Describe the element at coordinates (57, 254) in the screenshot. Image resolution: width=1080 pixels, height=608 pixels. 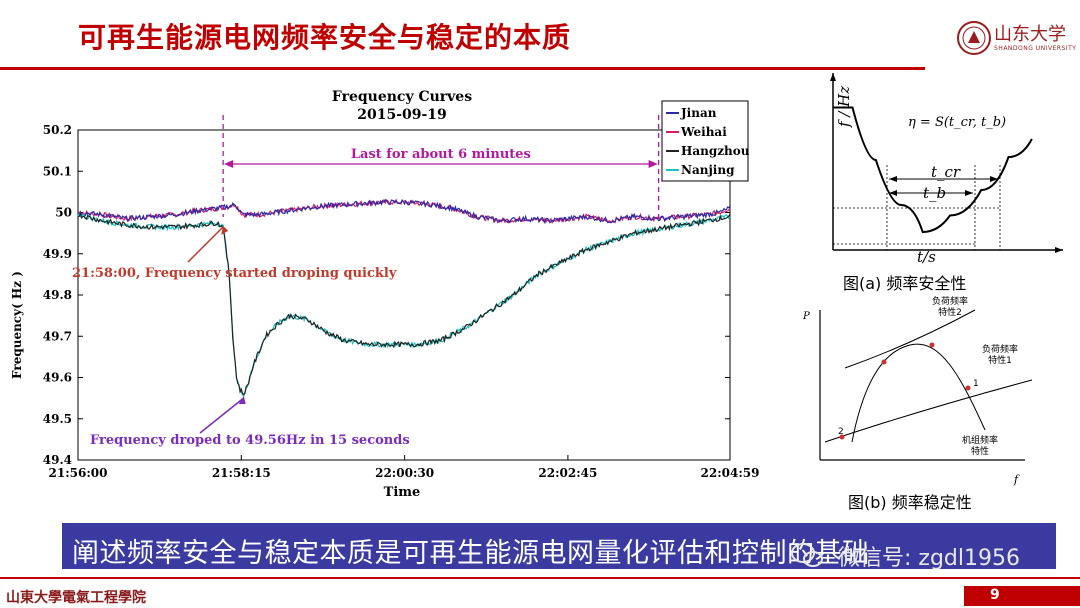
I see `y-tick-label: 49.9` at that location.